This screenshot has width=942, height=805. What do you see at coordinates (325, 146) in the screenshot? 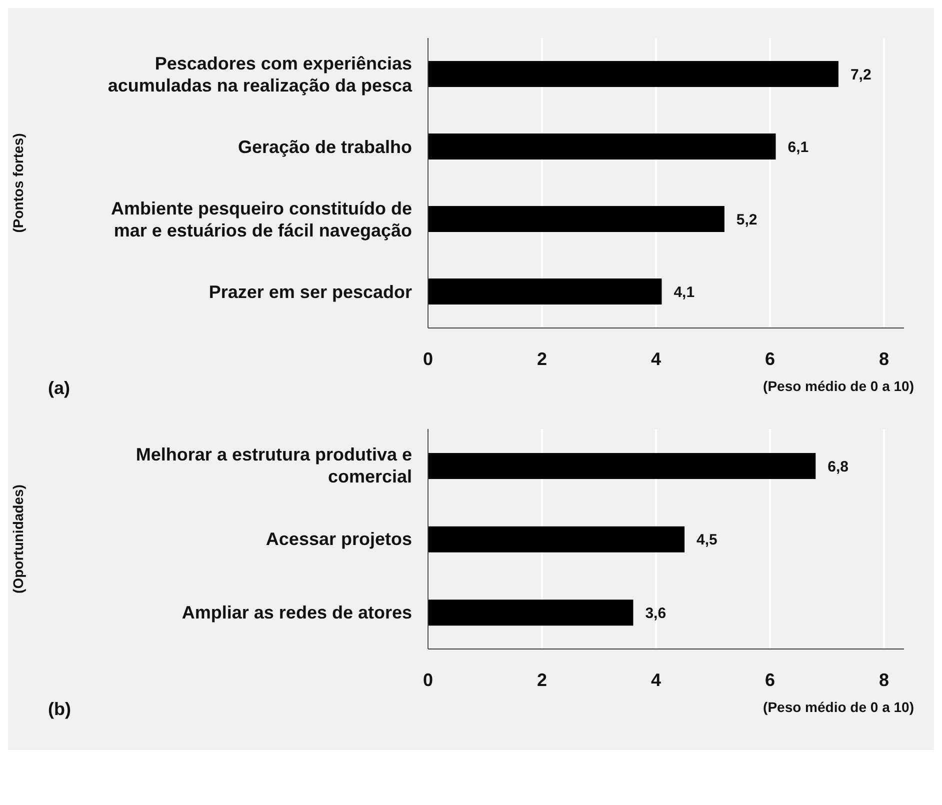
I see `y-tick-label: Geração de trabalho` at bounding box center [325, 146].